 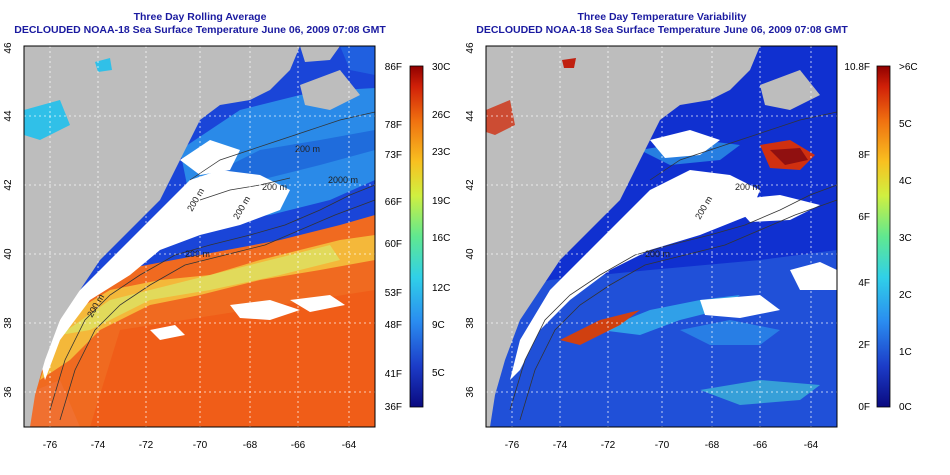 I want to click on right-y-axis: 36 38 40 42 44 46, so click(x=470, y=220).